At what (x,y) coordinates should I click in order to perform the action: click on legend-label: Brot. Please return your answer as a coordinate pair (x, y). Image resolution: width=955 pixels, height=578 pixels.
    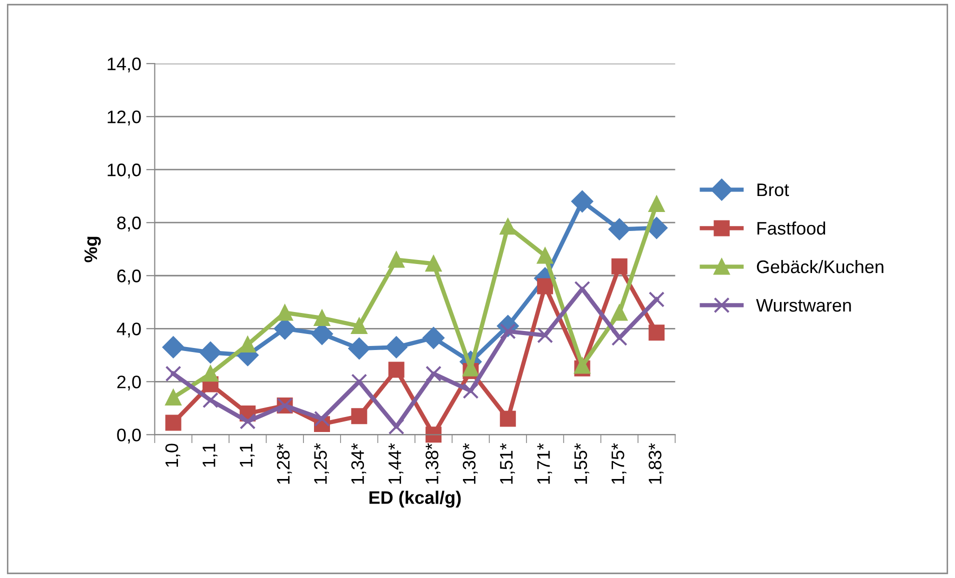
    Looking at the image, I should click on (773, 190).